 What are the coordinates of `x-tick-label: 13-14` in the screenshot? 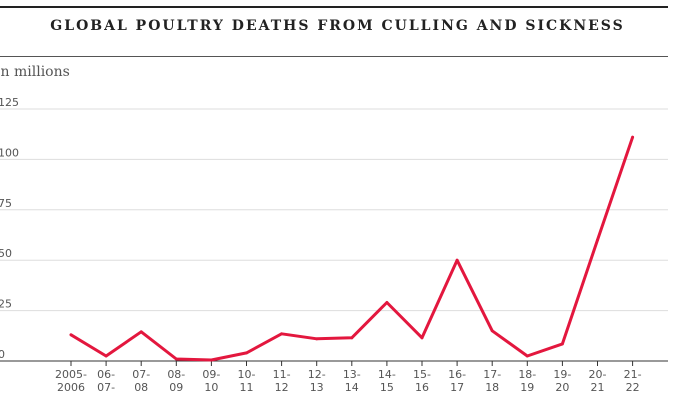 It's located at (352, 381).